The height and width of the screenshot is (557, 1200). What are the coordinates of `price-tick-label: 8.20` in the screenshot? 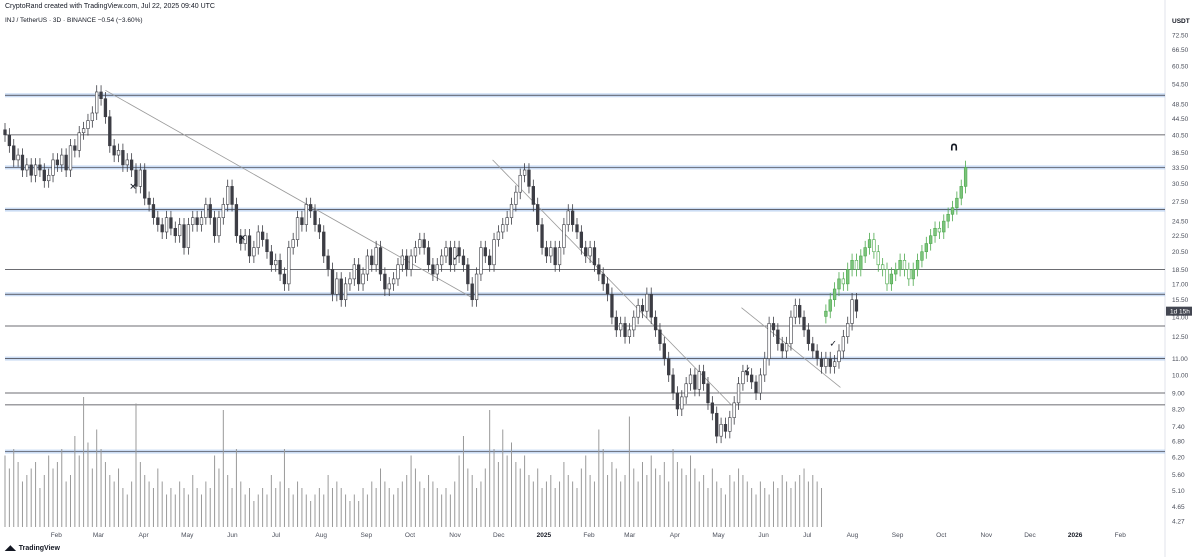 It's located at (1178, 410).